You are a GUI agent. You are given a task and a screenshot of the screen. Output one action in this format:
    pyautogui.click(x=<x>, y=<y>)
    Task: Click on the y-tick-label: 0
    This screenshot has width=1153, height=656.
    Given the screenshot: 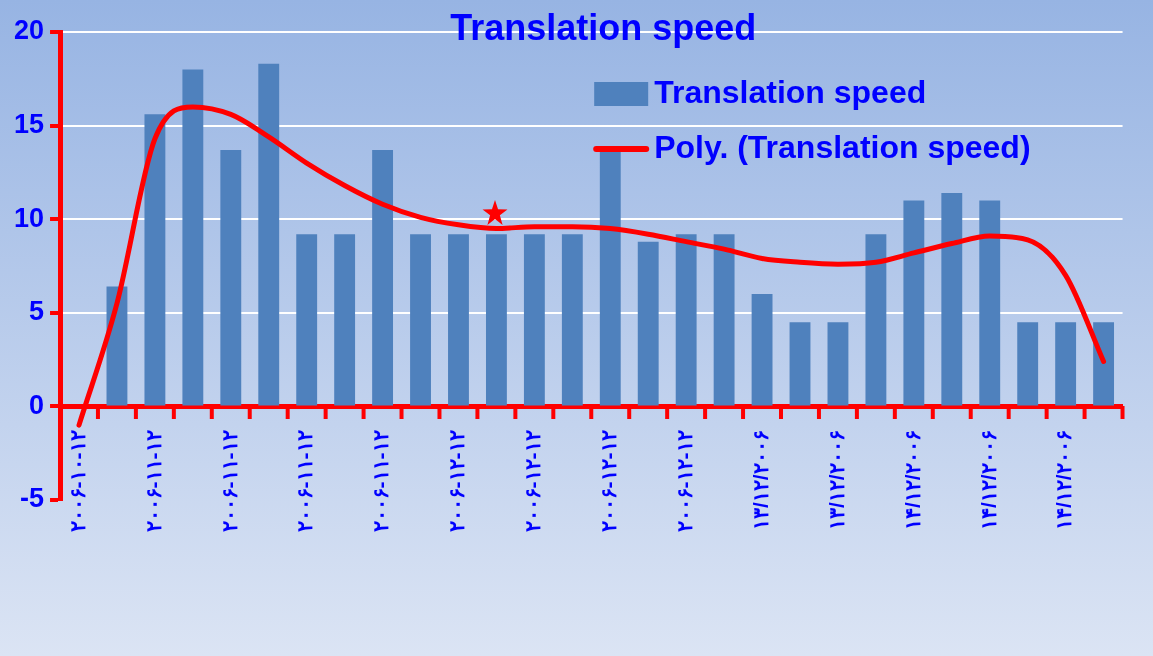 What is the action you would take?
    pyautogui.click(x=37, y=404)
    